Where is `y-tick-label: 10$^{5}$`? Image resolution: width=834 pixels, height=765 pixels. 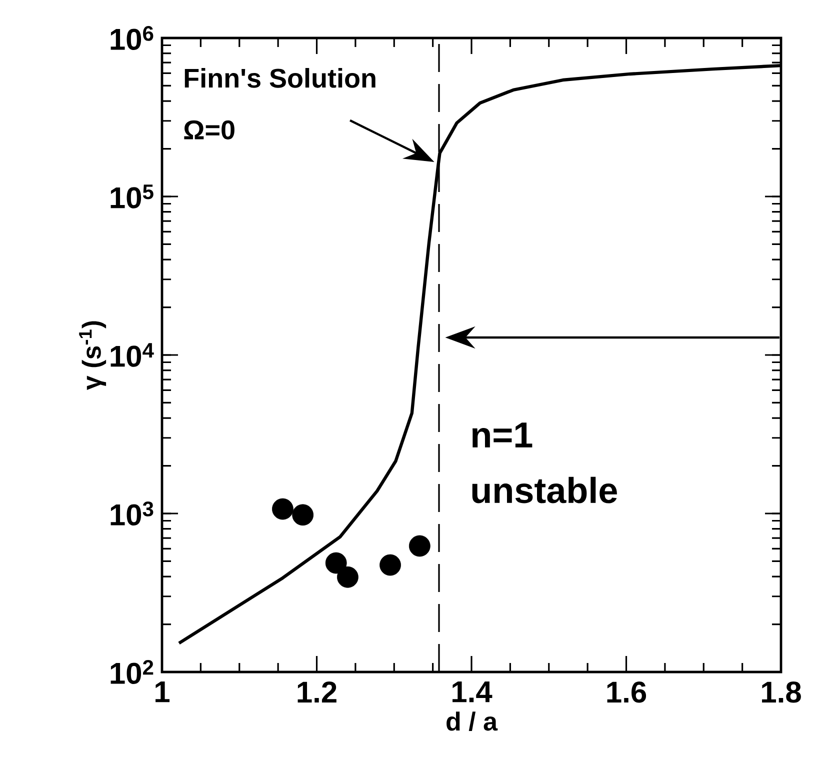
y-tick-label: 10$^{5}$ is located at coordinates (132, 196).